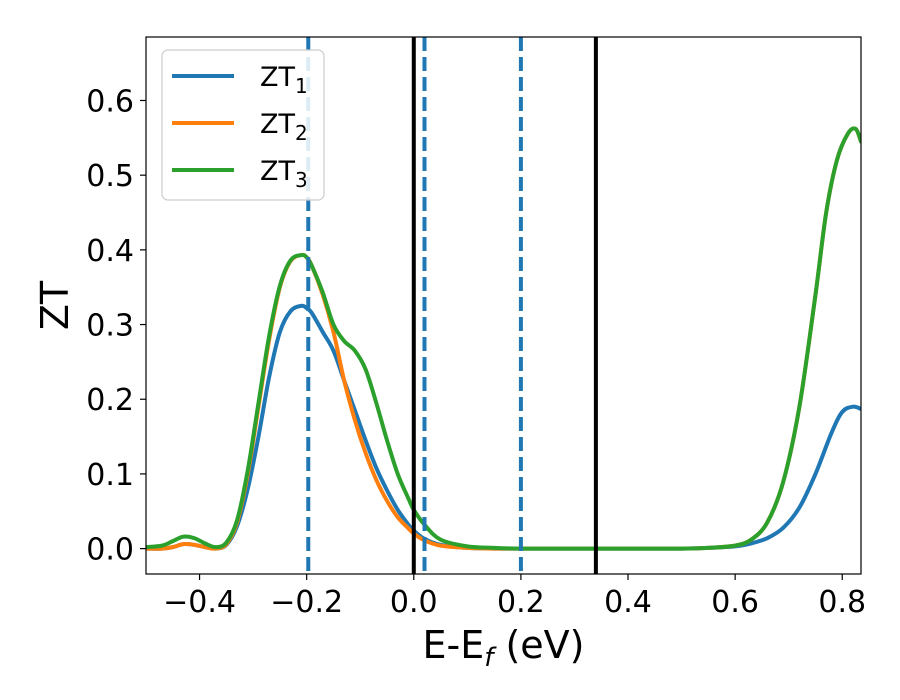 Image resolution: width=900 pixels, height=700 pixels. I want to click on y-tick-label: 0.4, so click(110, 251).